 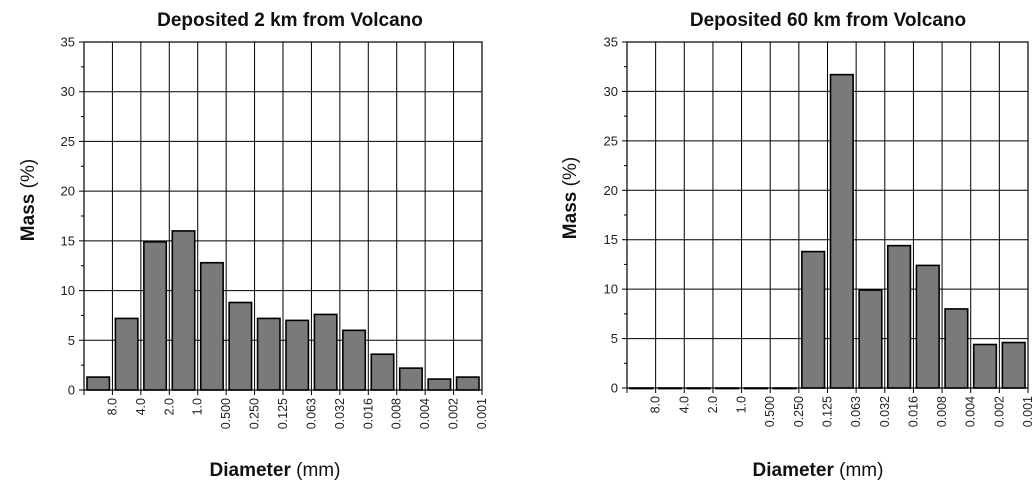 What do you see at coordinates (318, 470) in the screenshot?
I see `chart-left-xlabel-unit: (mm)` at bounding box center [318, 470].